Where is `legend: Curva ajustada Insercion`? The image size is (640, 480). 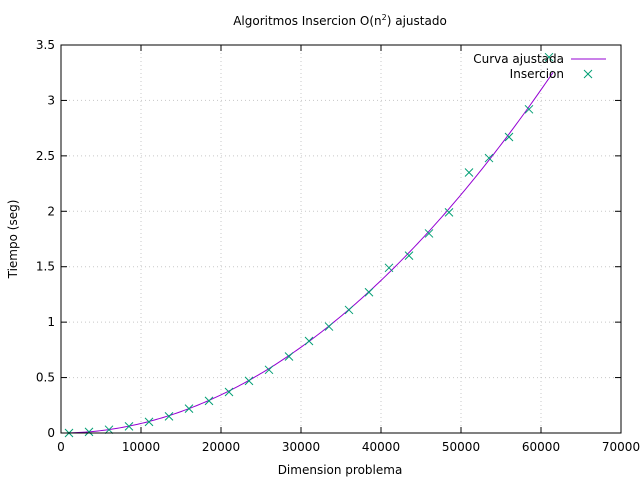 legend: Curva ajustada Insercion is located at coordinates (539, 66).